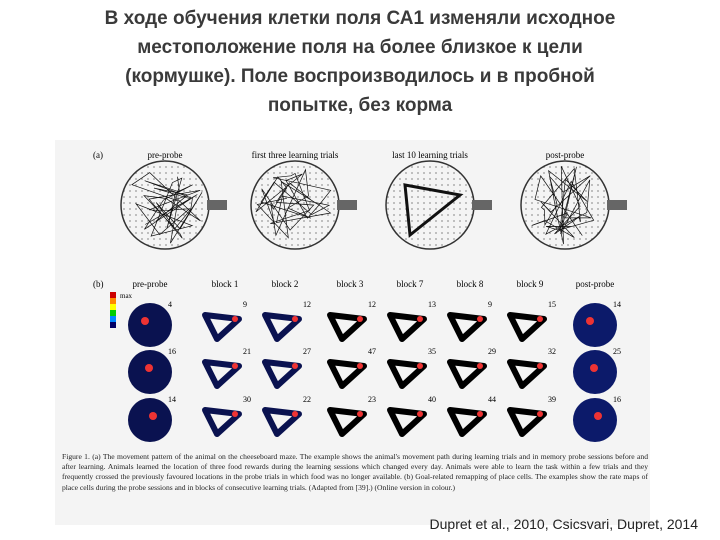  I want to click on peak-rate: 25, so click(617, 351).